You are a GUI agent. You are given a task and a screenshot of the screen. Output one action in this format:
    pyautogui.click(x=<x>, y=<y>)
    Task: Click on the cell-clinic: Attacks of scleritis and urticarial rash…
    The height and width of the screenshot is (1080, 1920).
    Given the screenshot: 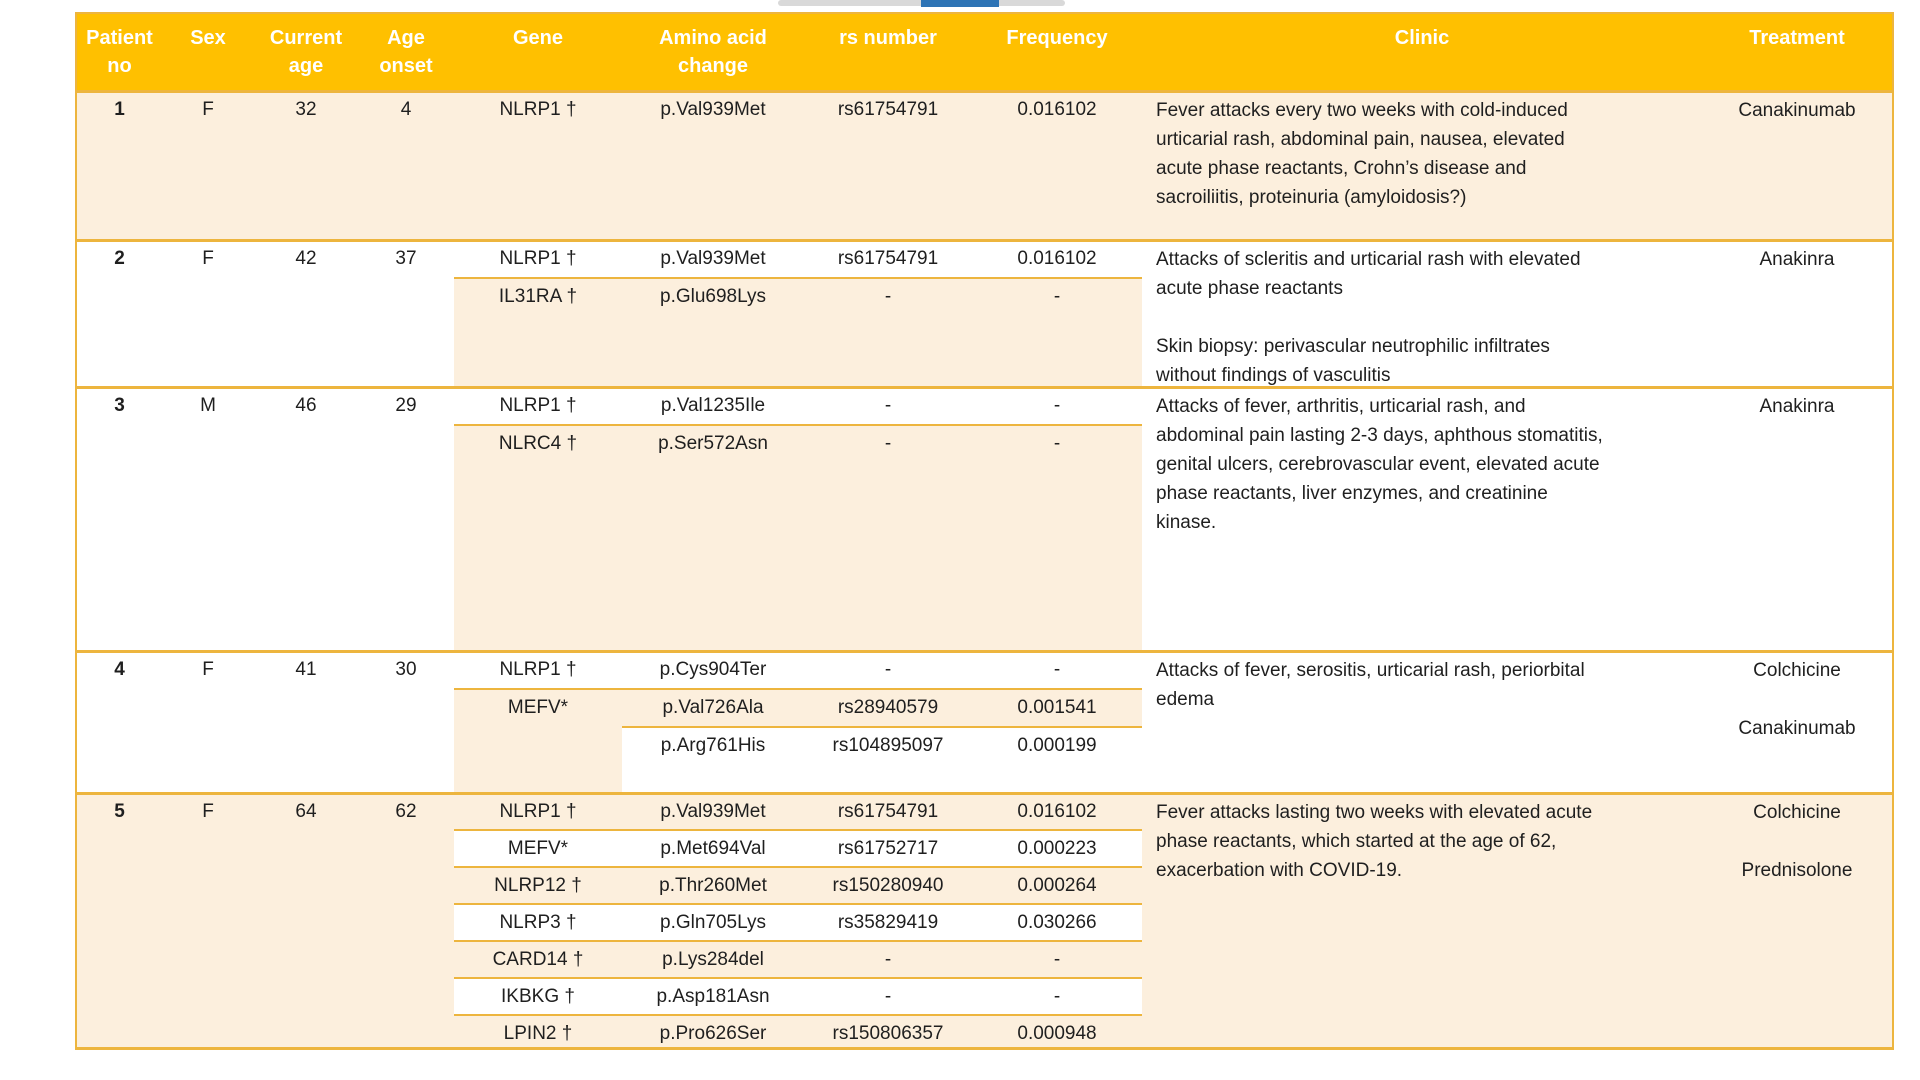 What is the action you would take?
    pyautogui.click(x=1368, y=317)
    